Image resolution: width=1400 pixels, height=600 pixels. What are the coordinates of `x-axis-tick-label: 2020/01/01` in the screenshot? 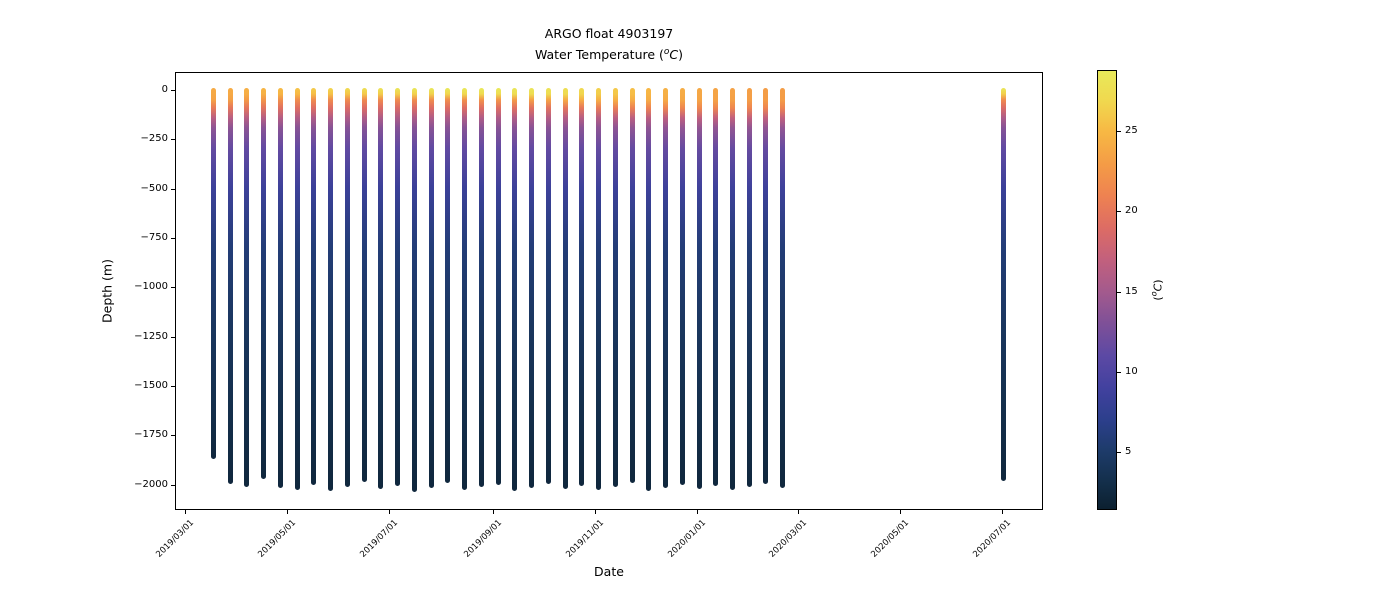 It's located at (687, 539).